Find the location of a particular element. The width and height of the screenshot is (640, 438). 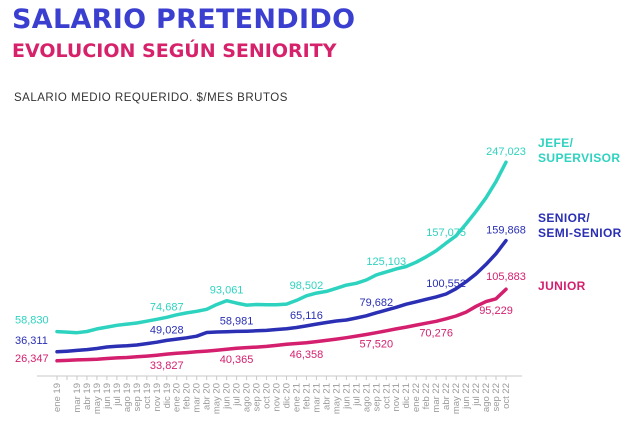

x-tick-label: nov 20 is located at coordinates (277, 397).